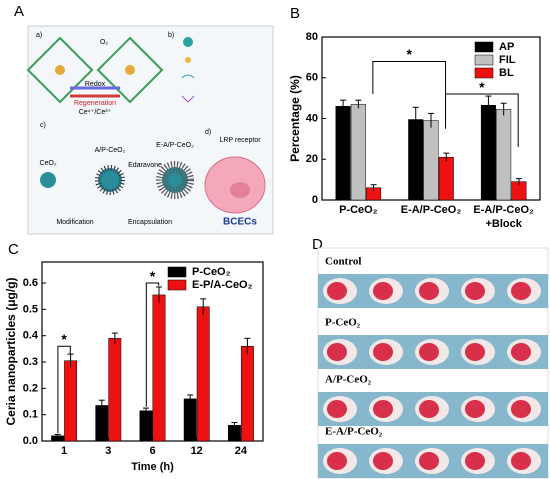 This screenshot has height=479, width=550. Describe the element at coordinates (13, 249) in the screenshot. I see `panel-label: C` at that location.